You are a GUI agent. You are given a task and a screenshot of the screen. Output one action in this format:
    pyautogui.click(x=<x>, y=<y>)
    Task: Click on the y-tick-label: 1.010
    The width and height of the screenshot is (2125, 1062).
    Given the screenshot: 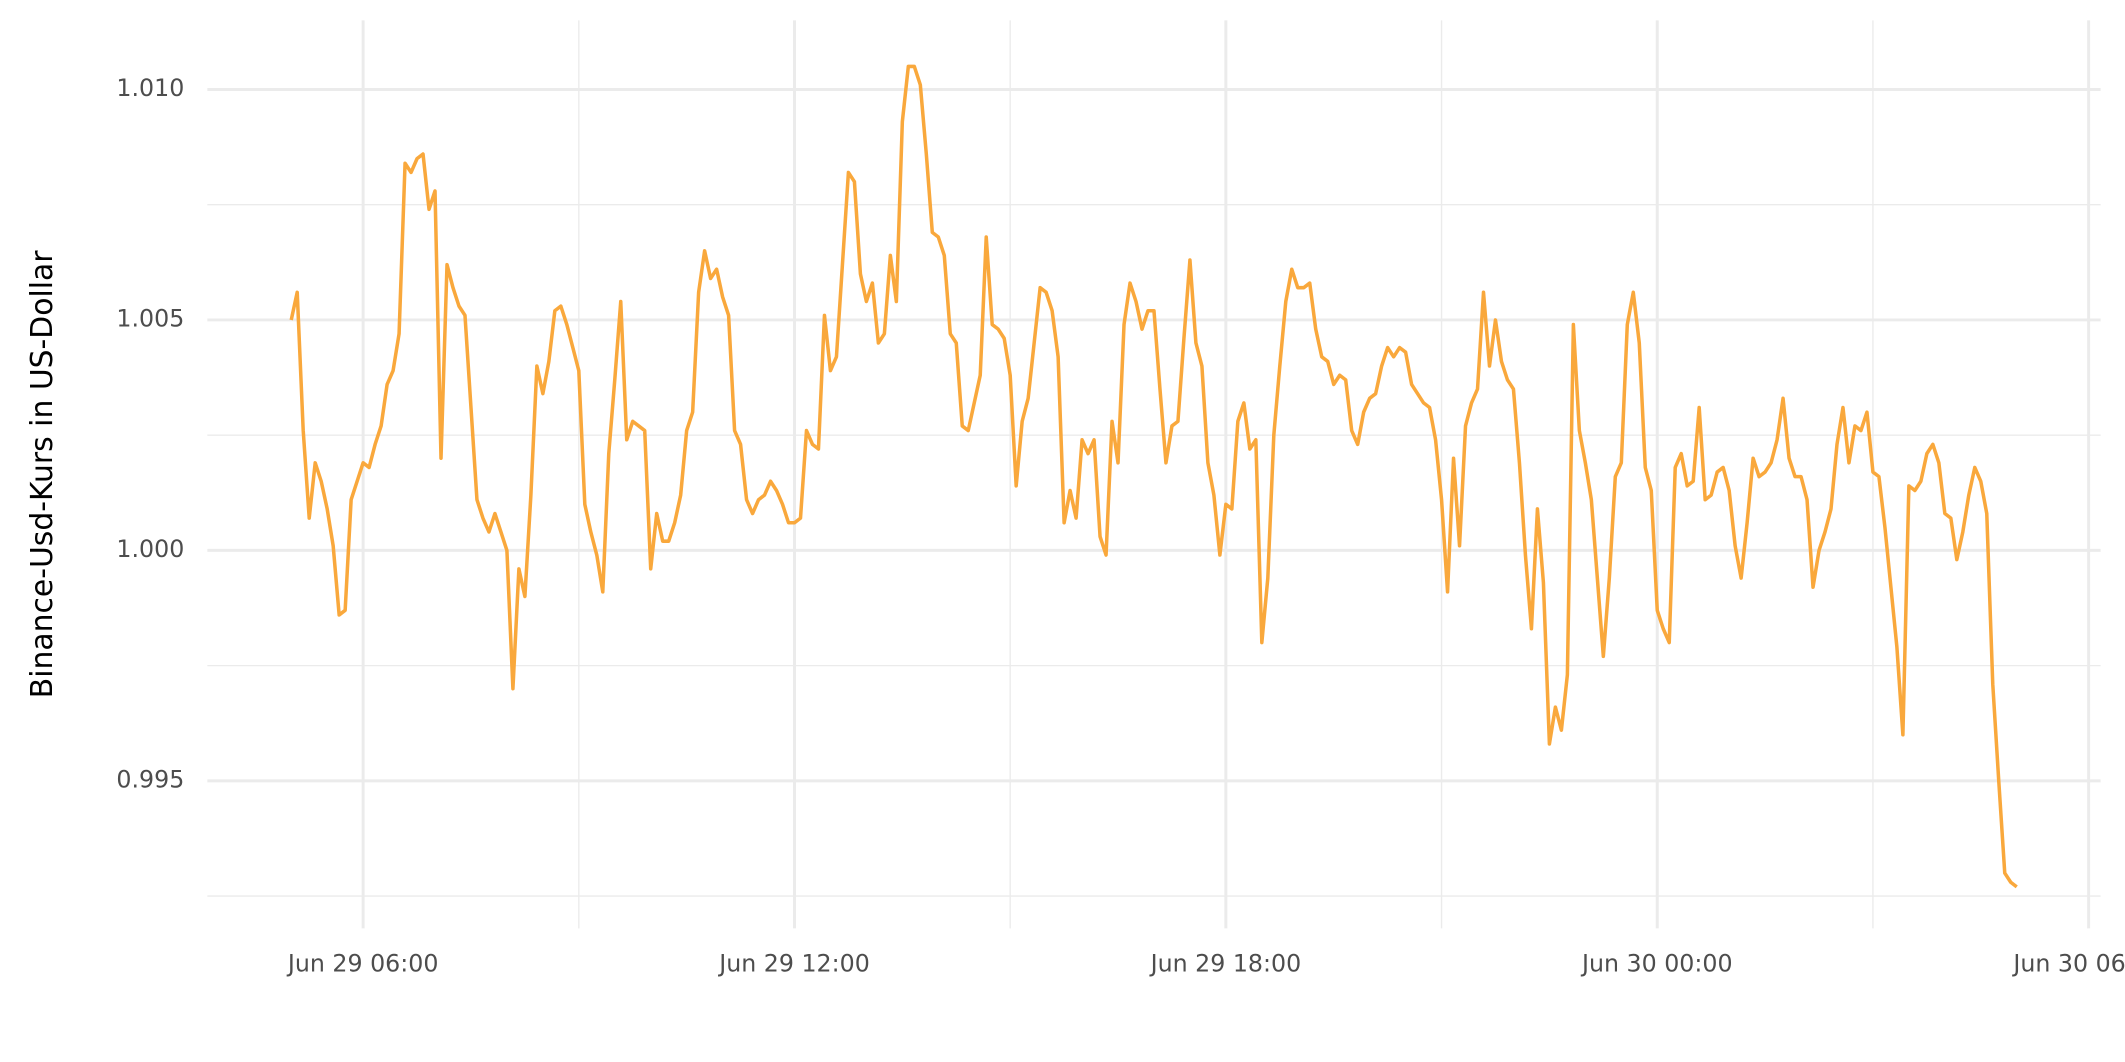 What is the action you would take?
    pyautogui.click(x=150, y=88)
    